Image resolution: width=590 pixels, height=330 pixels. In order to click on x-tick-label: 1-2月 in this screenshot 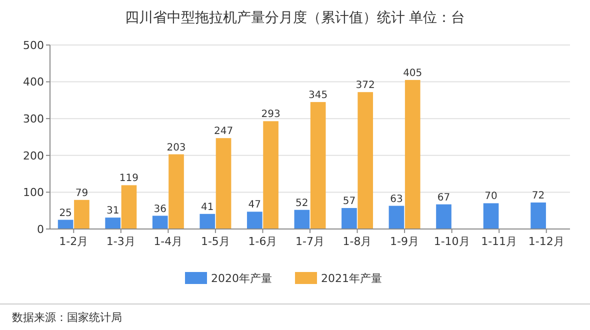, I will do `click(73, 241)`.